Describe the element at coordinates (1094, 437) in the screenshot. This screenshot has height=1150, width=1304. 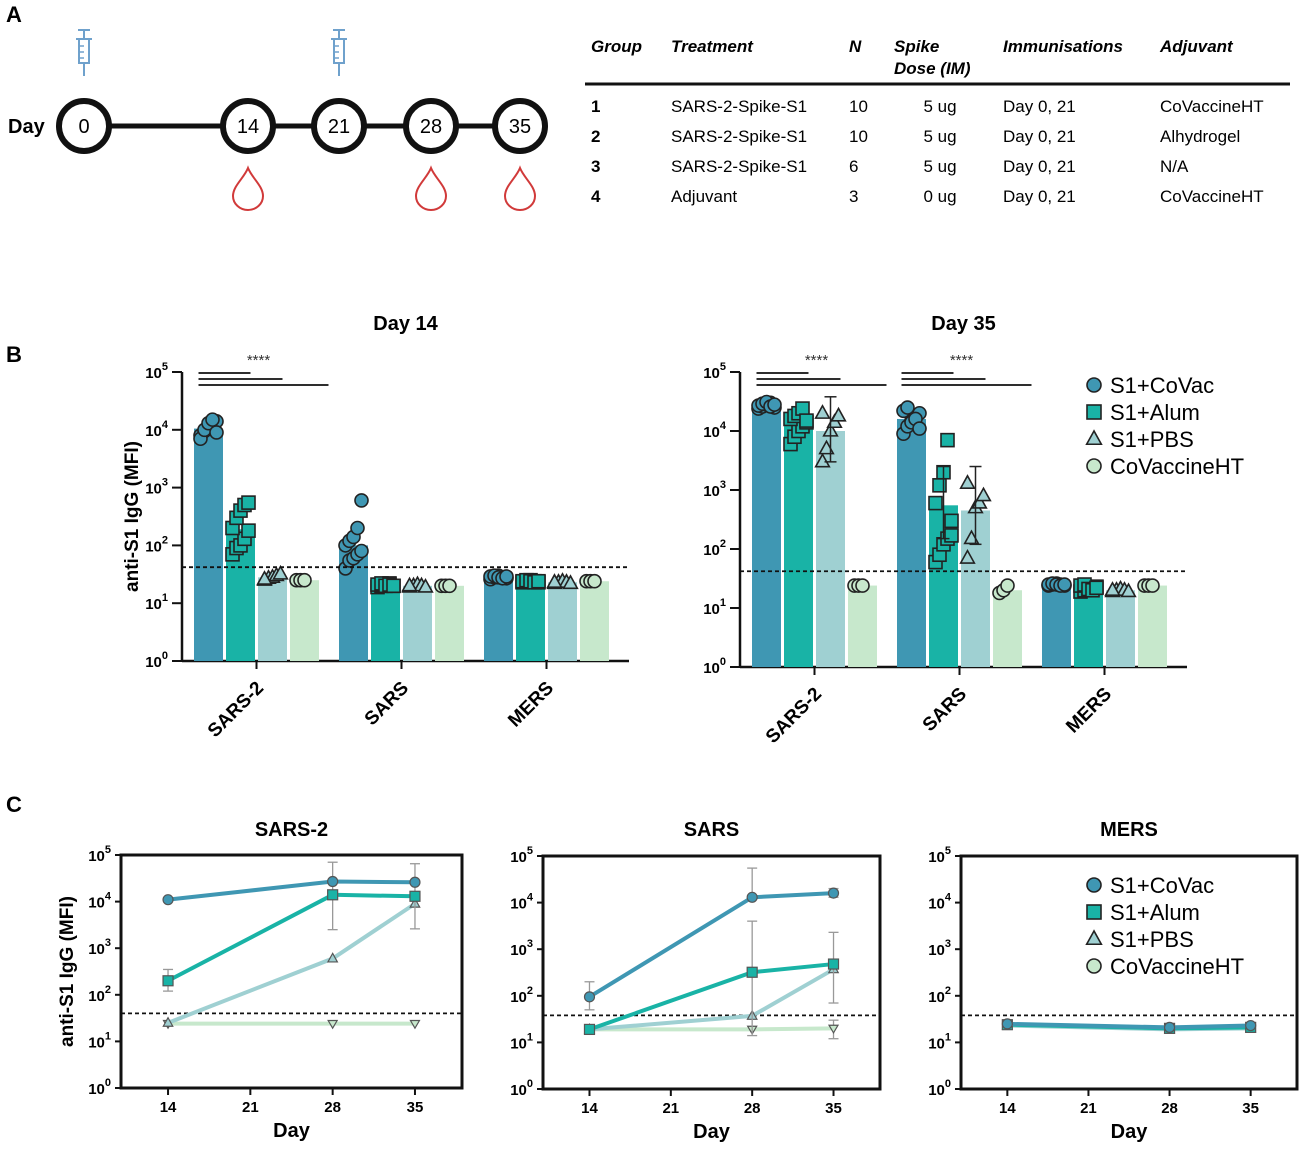
I see `legend-marker-s1-pbs` at that location.